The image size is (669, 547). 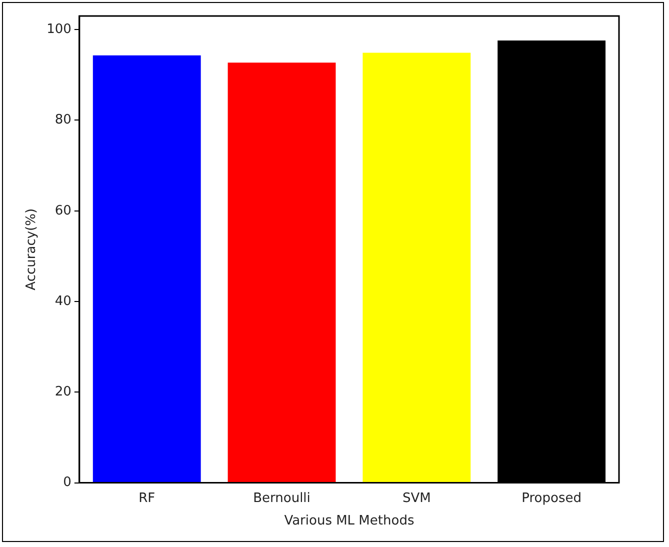 What do you see at coordinates (552, 498) in the screenshot?
I see `x-tick-label: Proposed` at bounding box center [552, 498].